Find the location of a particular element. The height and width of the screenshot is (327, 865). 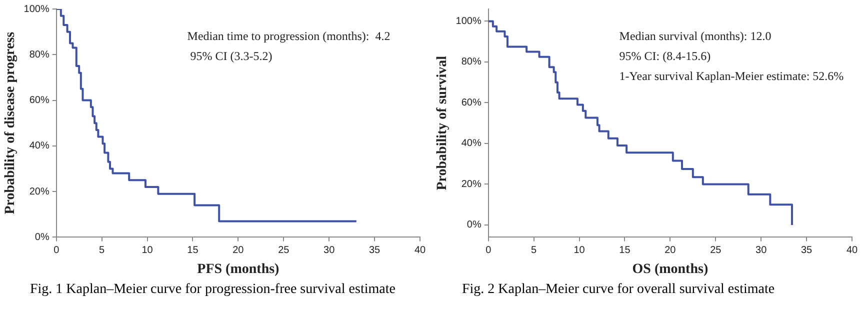

annotation: 95% CI: (8.4-15.6) is located at coordinates (665, 56).